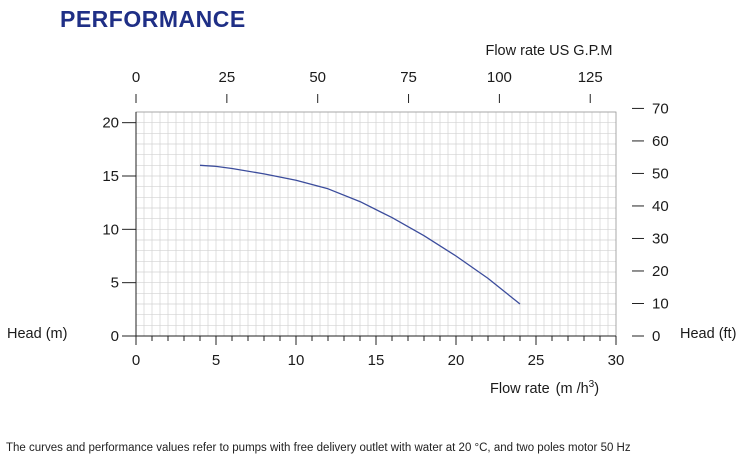  Describe the element at coordinates (548, 51) in the screenshot. I see `x-top-axis-label: Flow rate US G.P.M` at that location.